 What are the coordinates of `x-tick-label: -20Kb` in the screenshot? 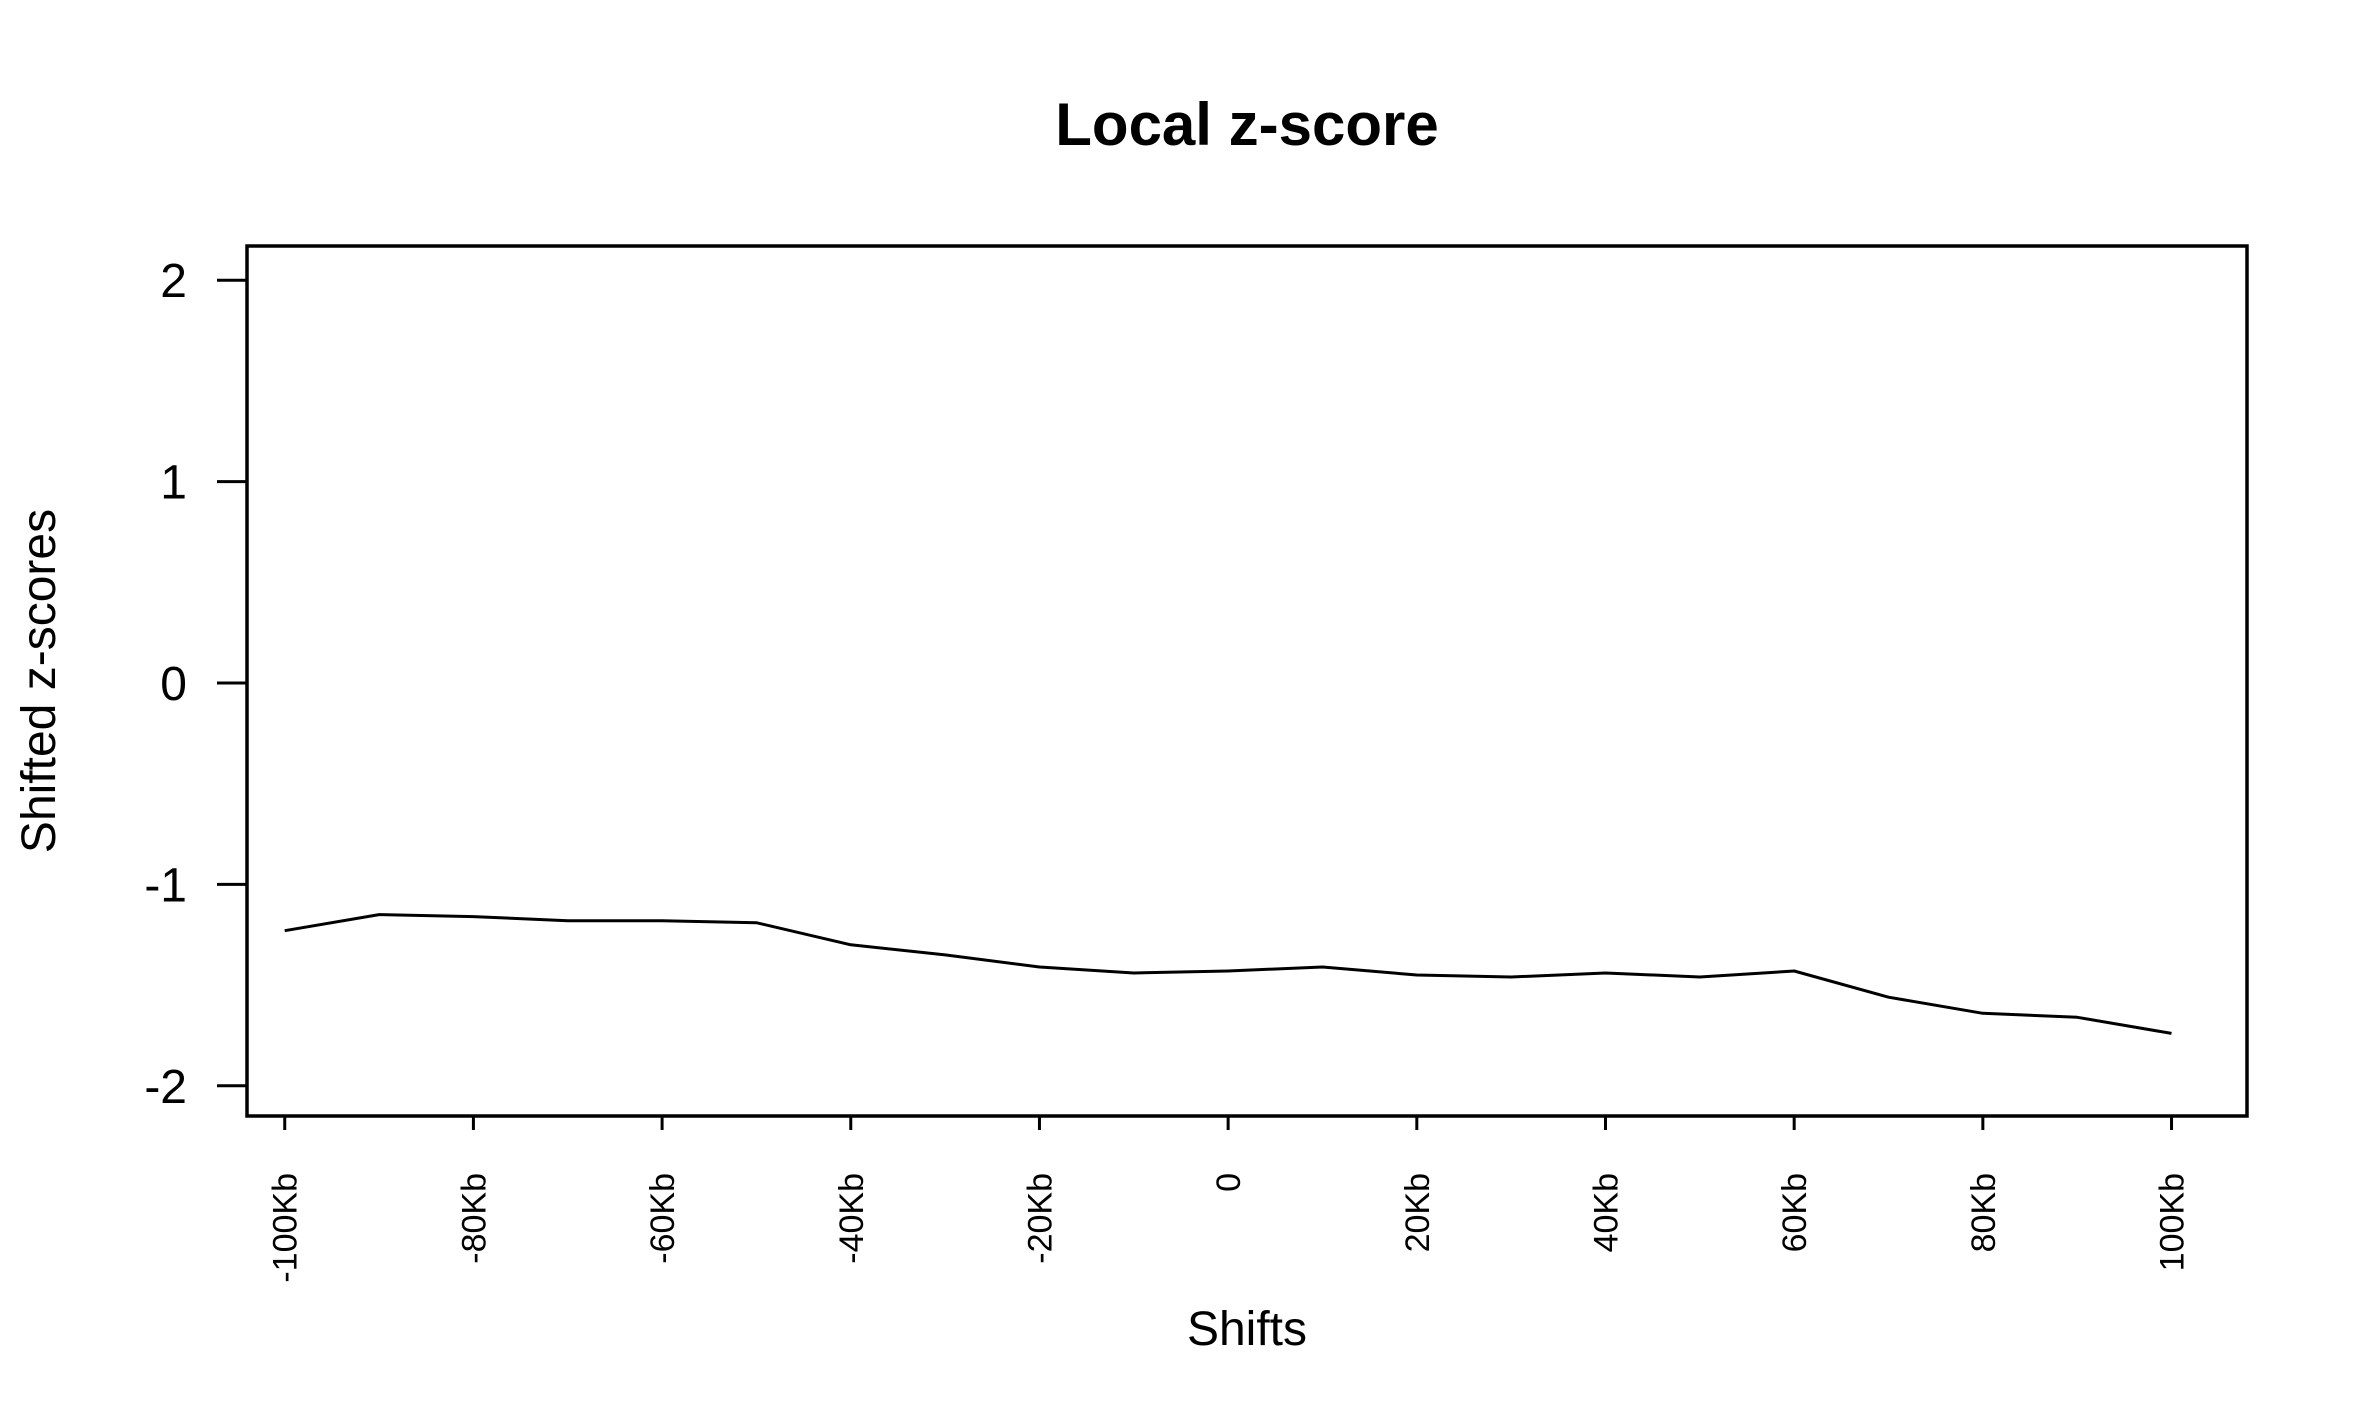 It's located at (1040, 1218).